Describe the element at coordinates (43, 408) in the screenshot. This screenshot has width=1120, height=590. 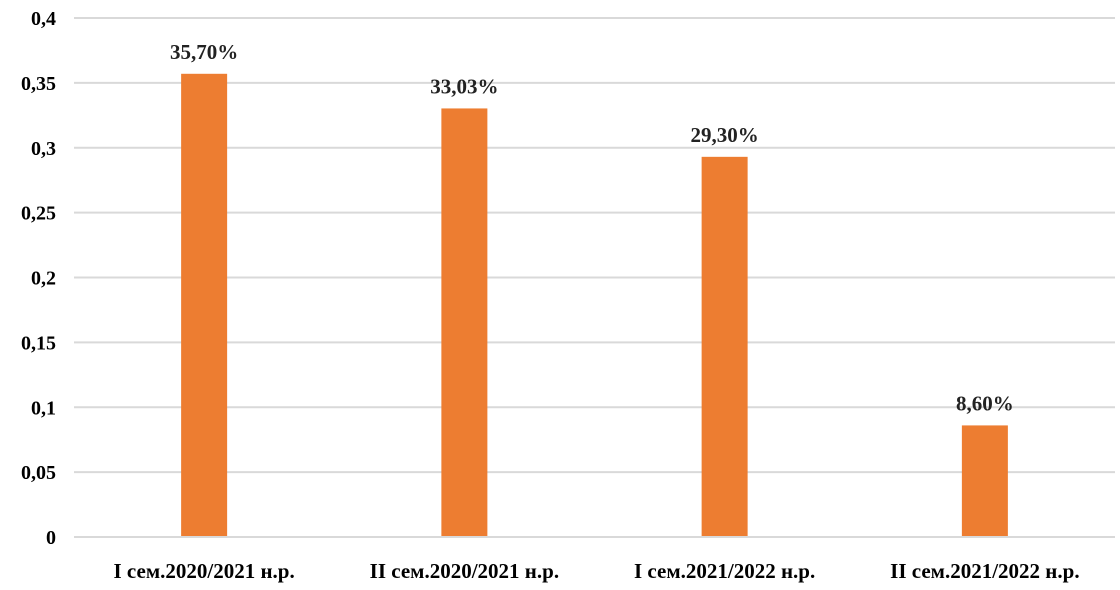
I see `y-tick-label: 0,1` at that location.